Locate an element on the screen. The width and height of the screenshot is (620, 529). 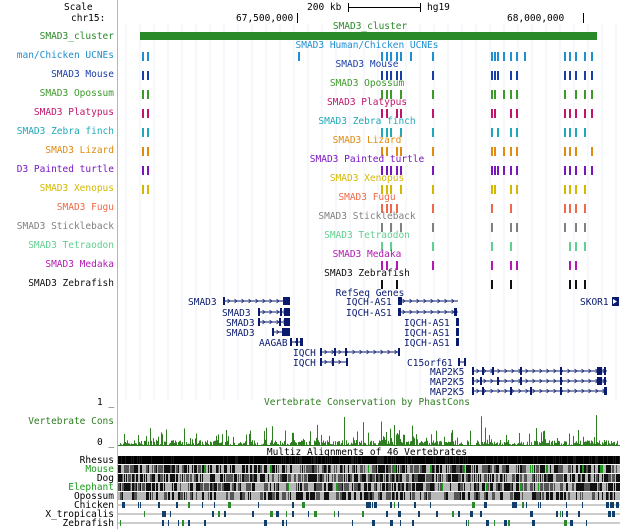
cluster-bar is located at coordinates (368, 36).